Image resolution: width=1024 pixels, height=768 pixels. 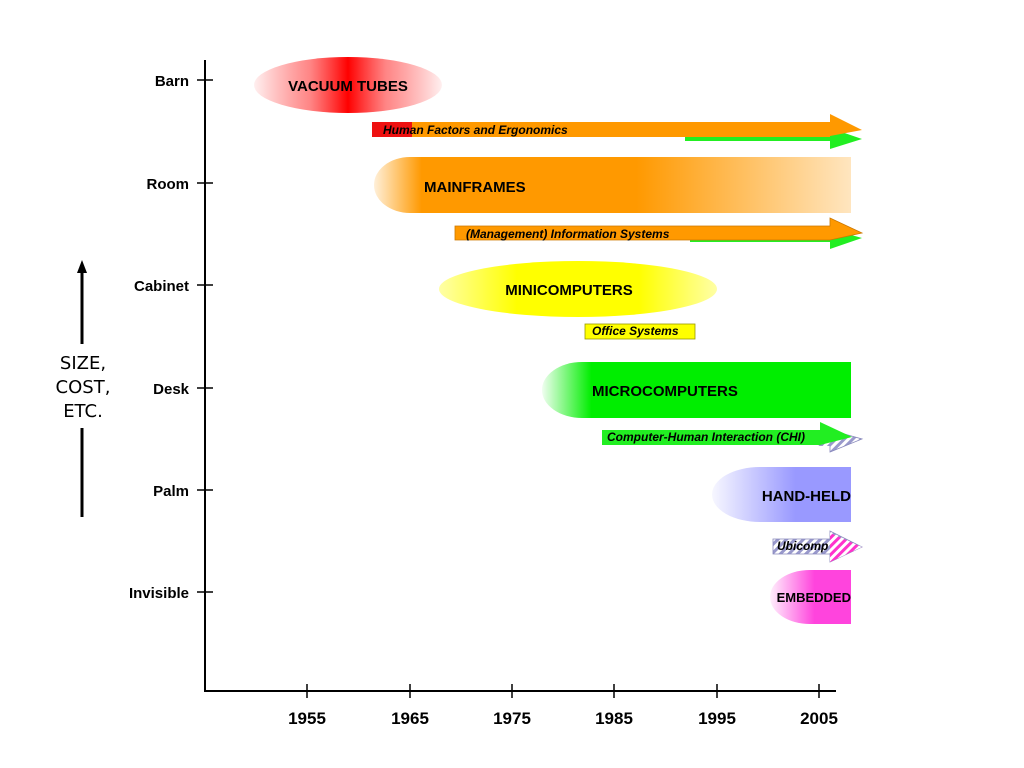 I want to click on era-hand-held-label: HAND-HELD, so click(x=806, y=496).